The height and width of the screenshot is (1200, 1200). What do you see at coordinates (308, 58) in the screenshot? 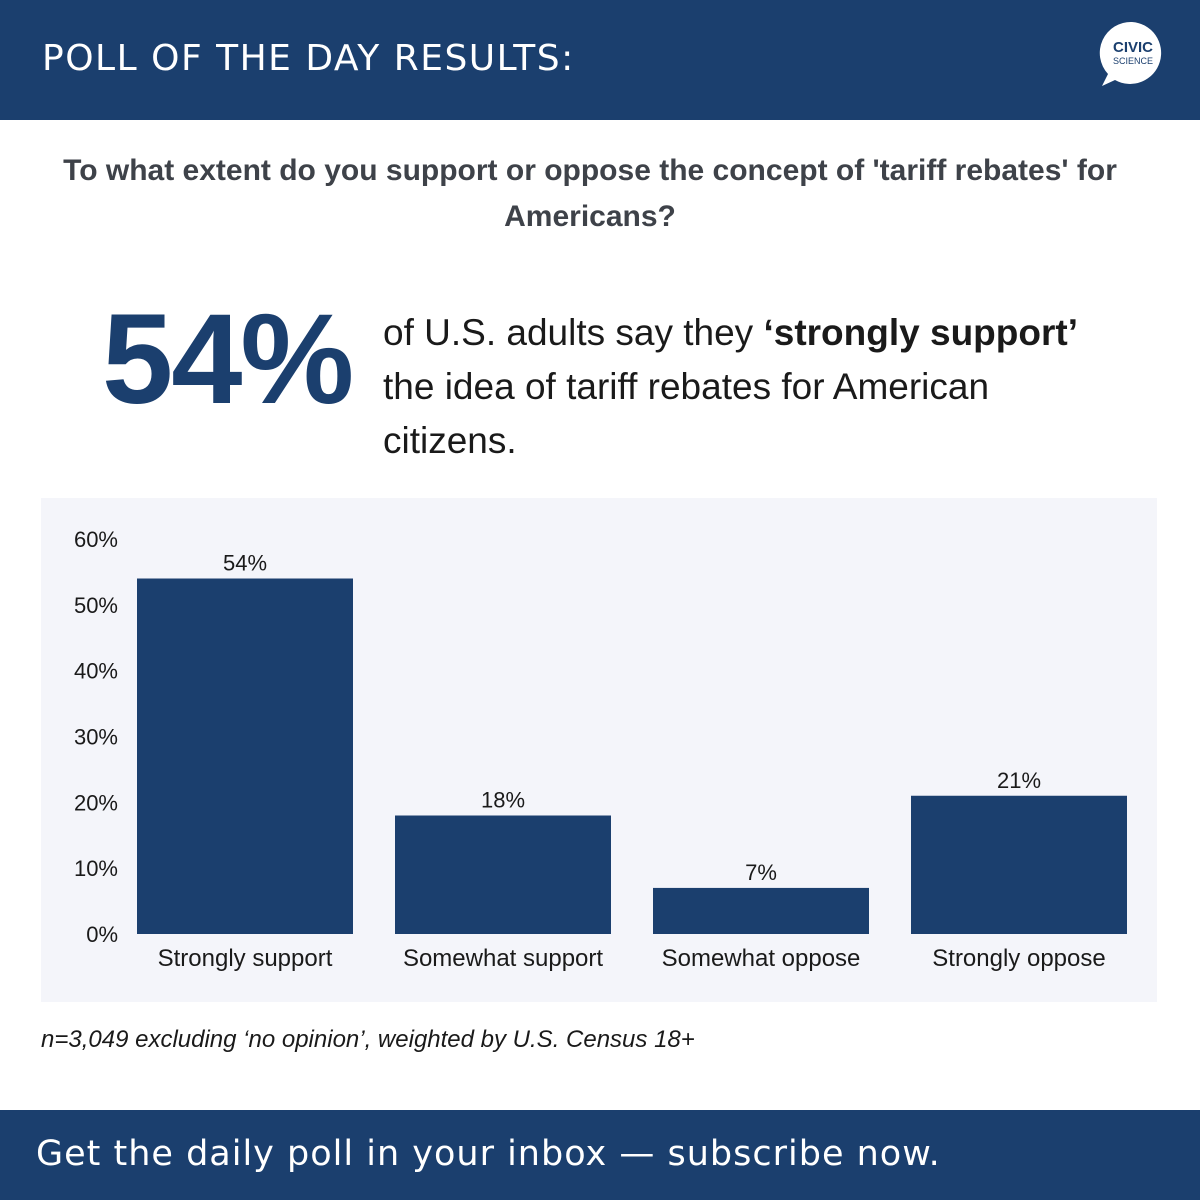
I see `header-title: POLL OF THE DAY RESULTS:` at bounding box center [308, 58].